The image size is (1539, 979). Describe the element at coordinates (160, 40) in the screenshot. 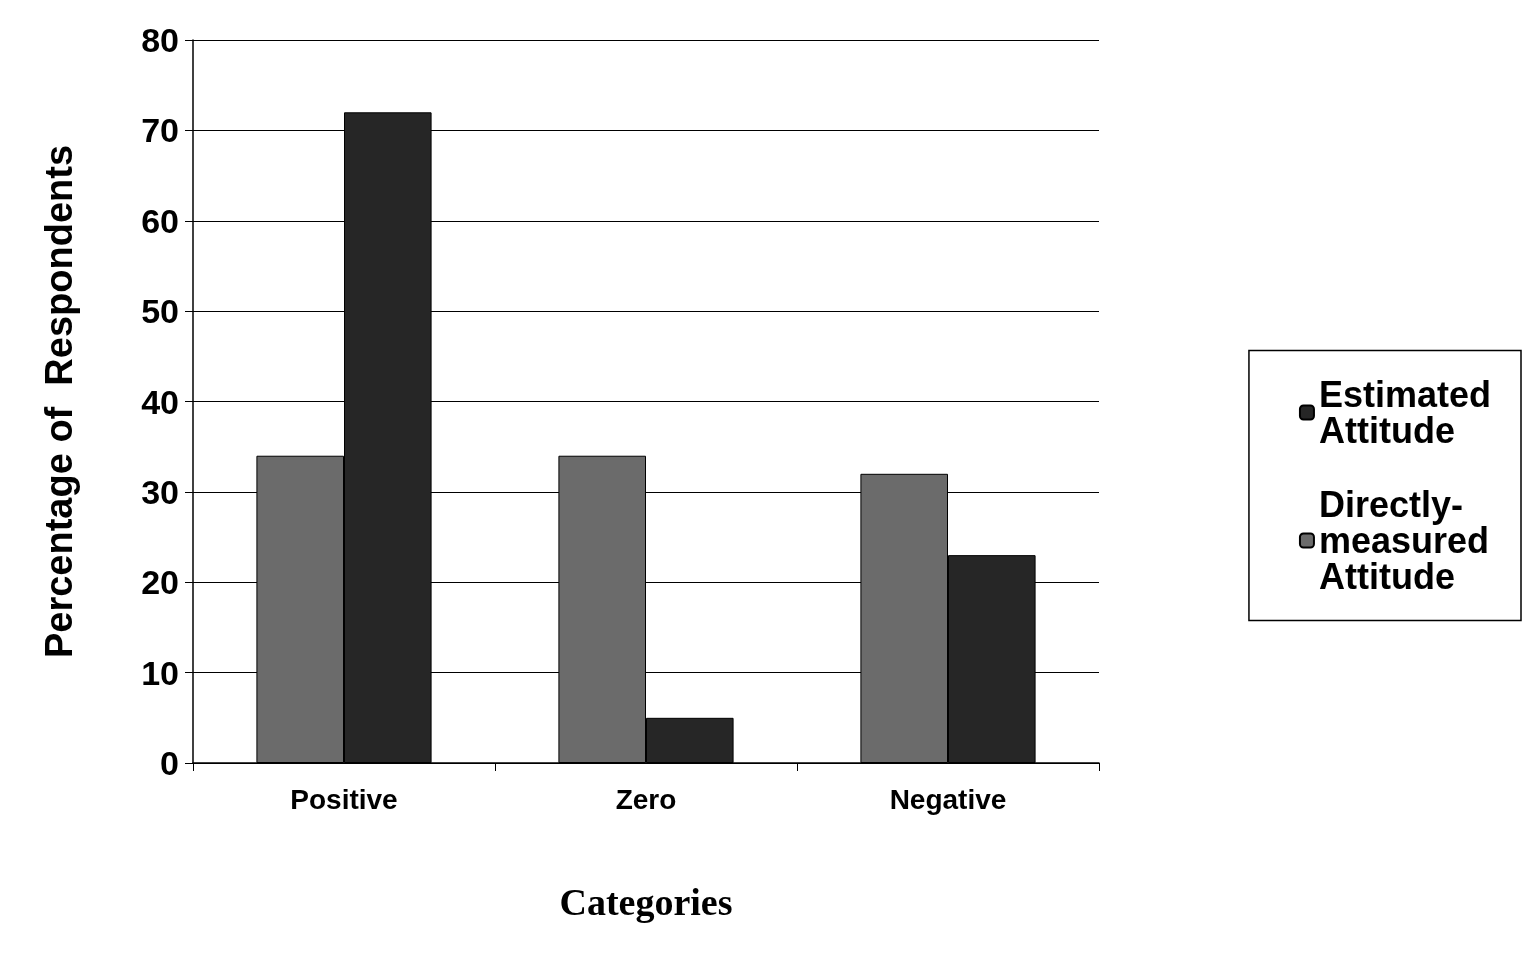

I see `y-tick-label: 80` at that location.